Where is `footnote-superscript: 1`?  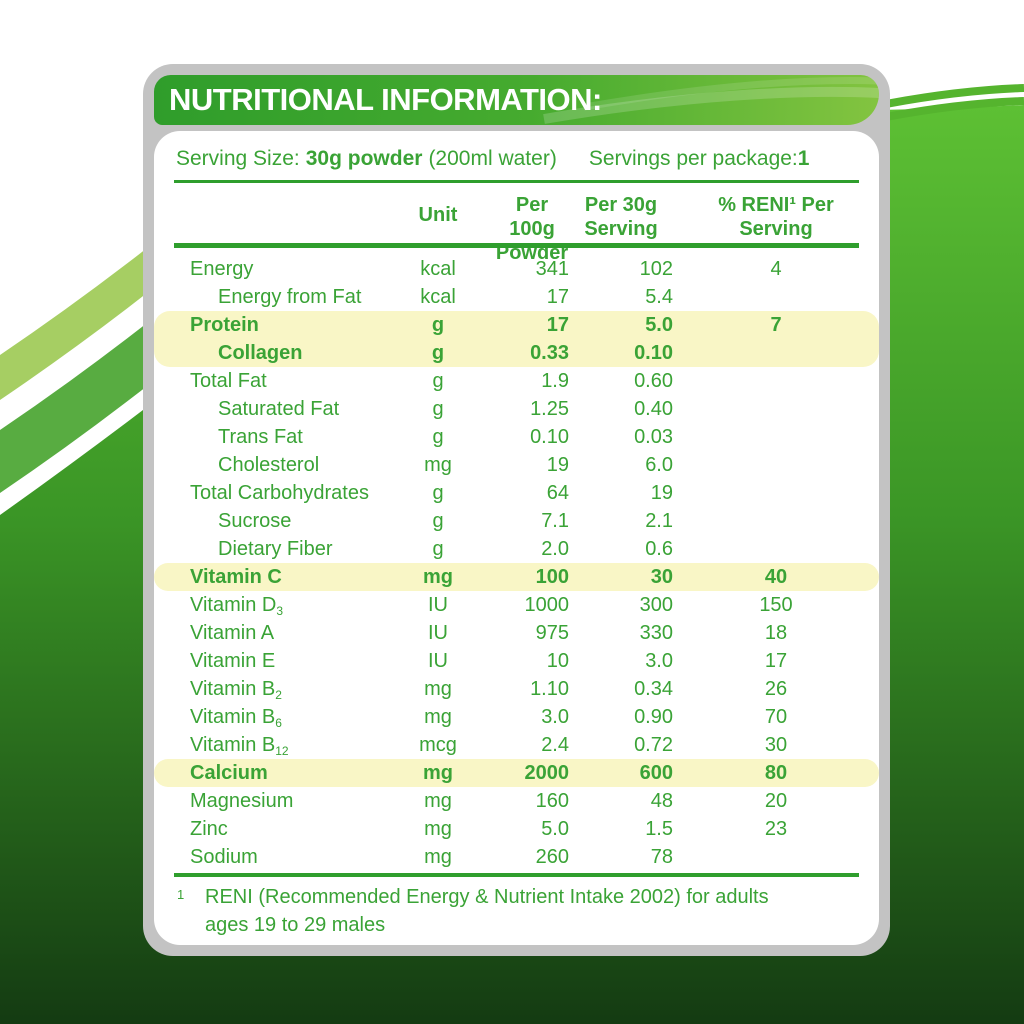
footnote-superscript: 1 is located at coordinates (181, 894).